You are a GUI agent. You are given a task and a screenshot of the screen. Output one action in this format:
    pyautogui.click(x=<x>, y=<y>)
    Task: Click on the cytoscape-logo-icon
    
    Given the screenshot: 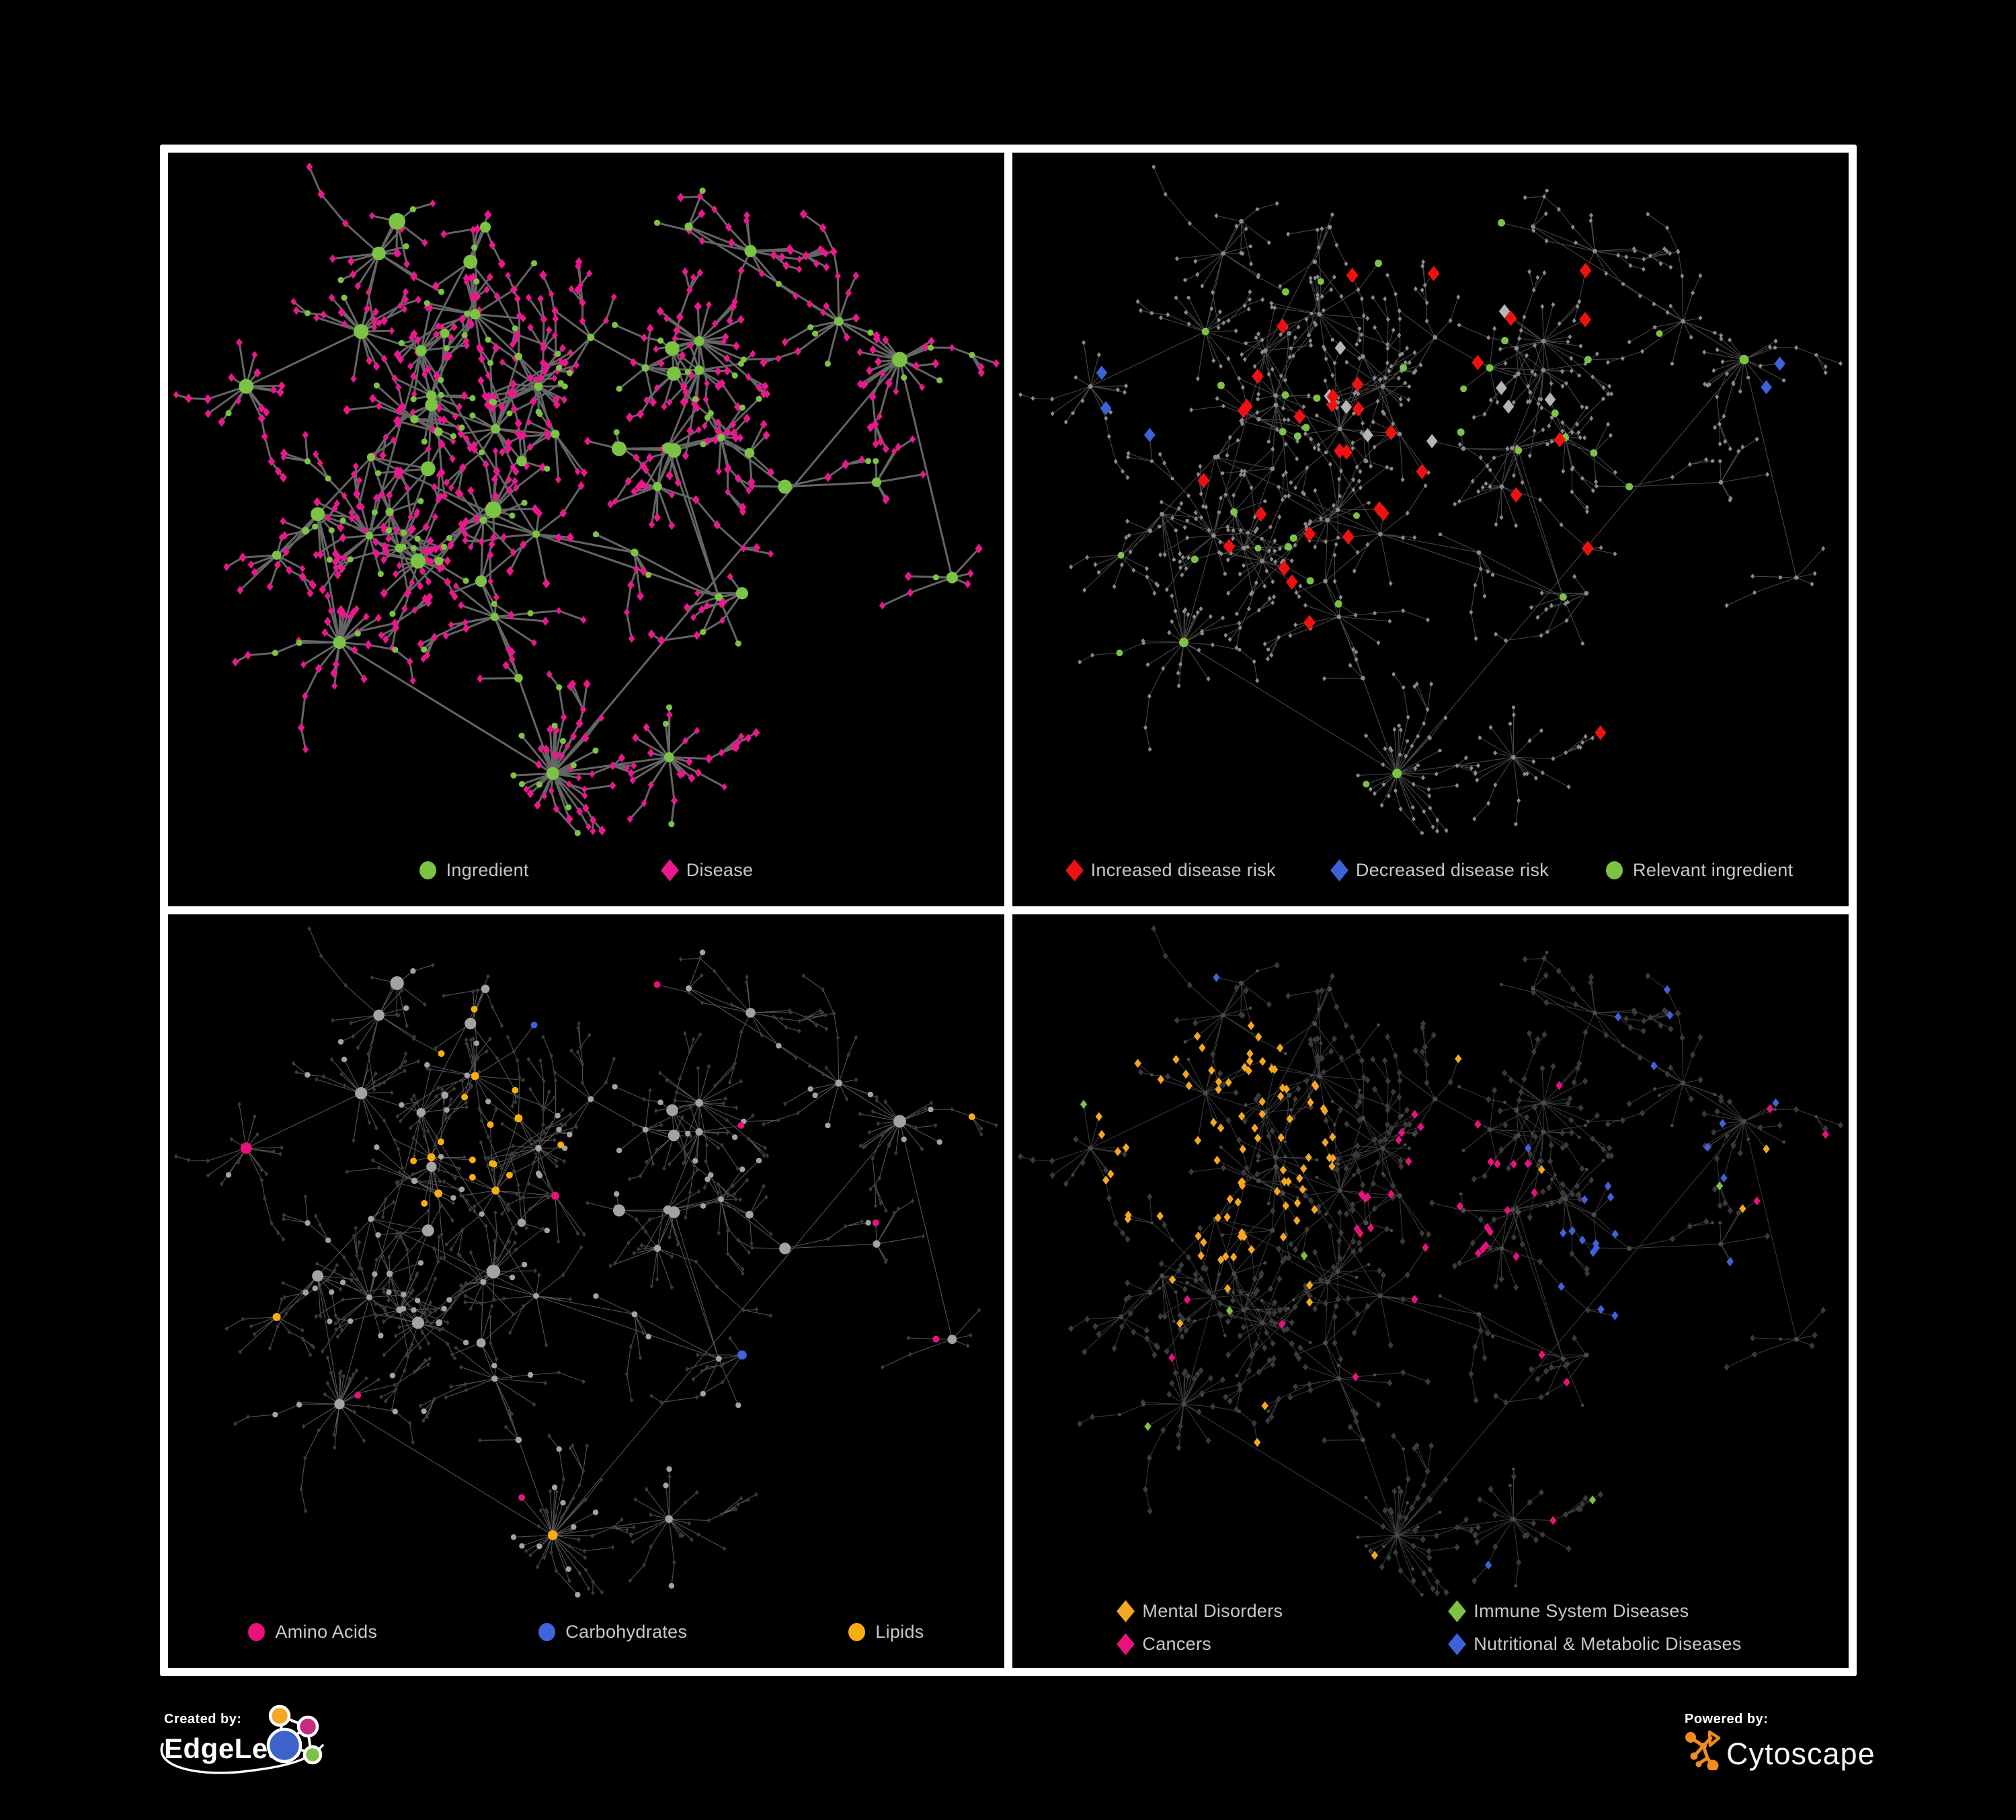 What is the action you would take?
    pyautogui.click(x=1703, y=1750)
    